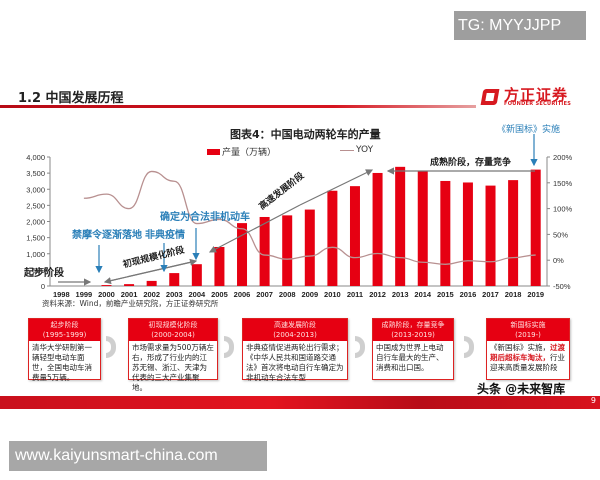 The image size is (600, 480). I want to click on svg-text: 2003, so click(174, 294).